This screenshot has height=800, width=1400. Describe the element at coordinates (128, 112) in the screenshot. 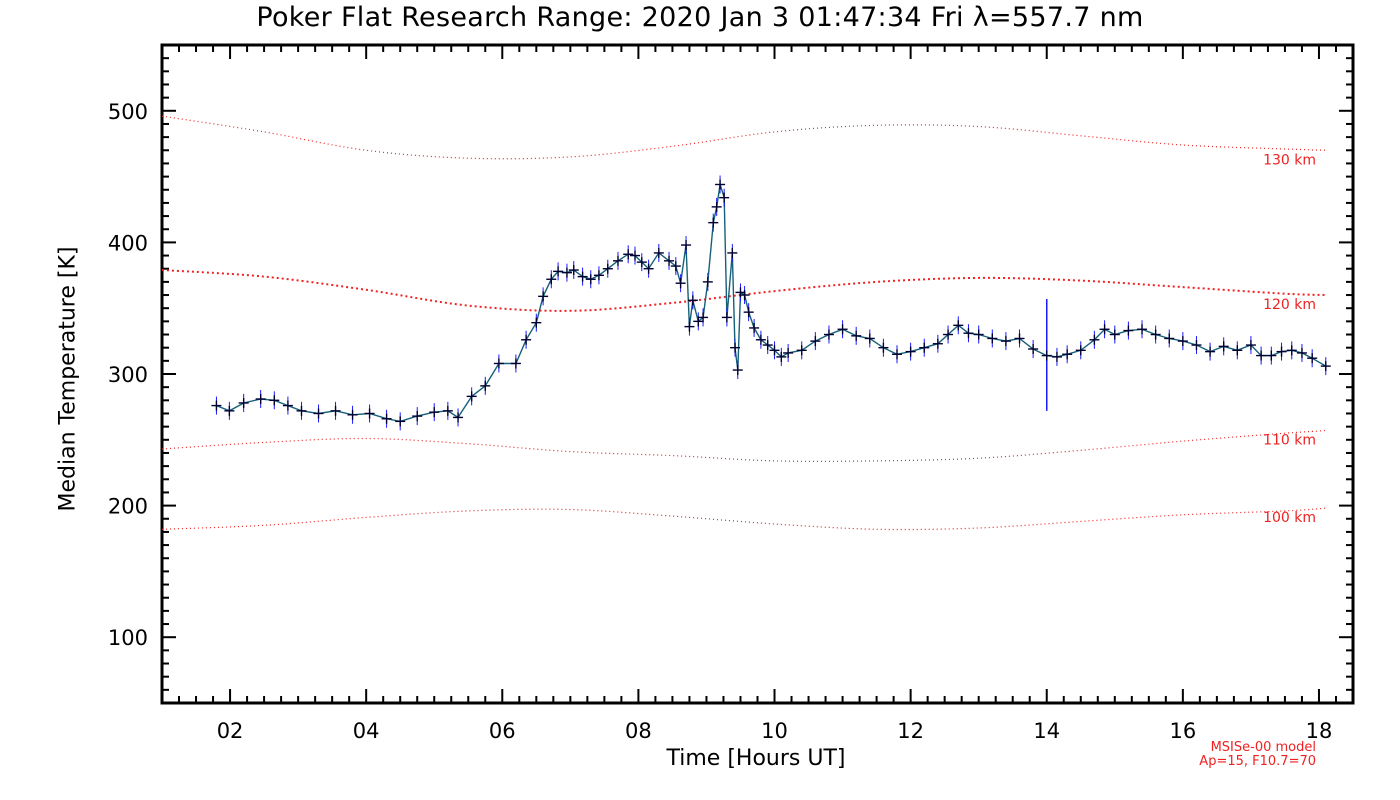

I see `y-tick-label: 500` at that location.